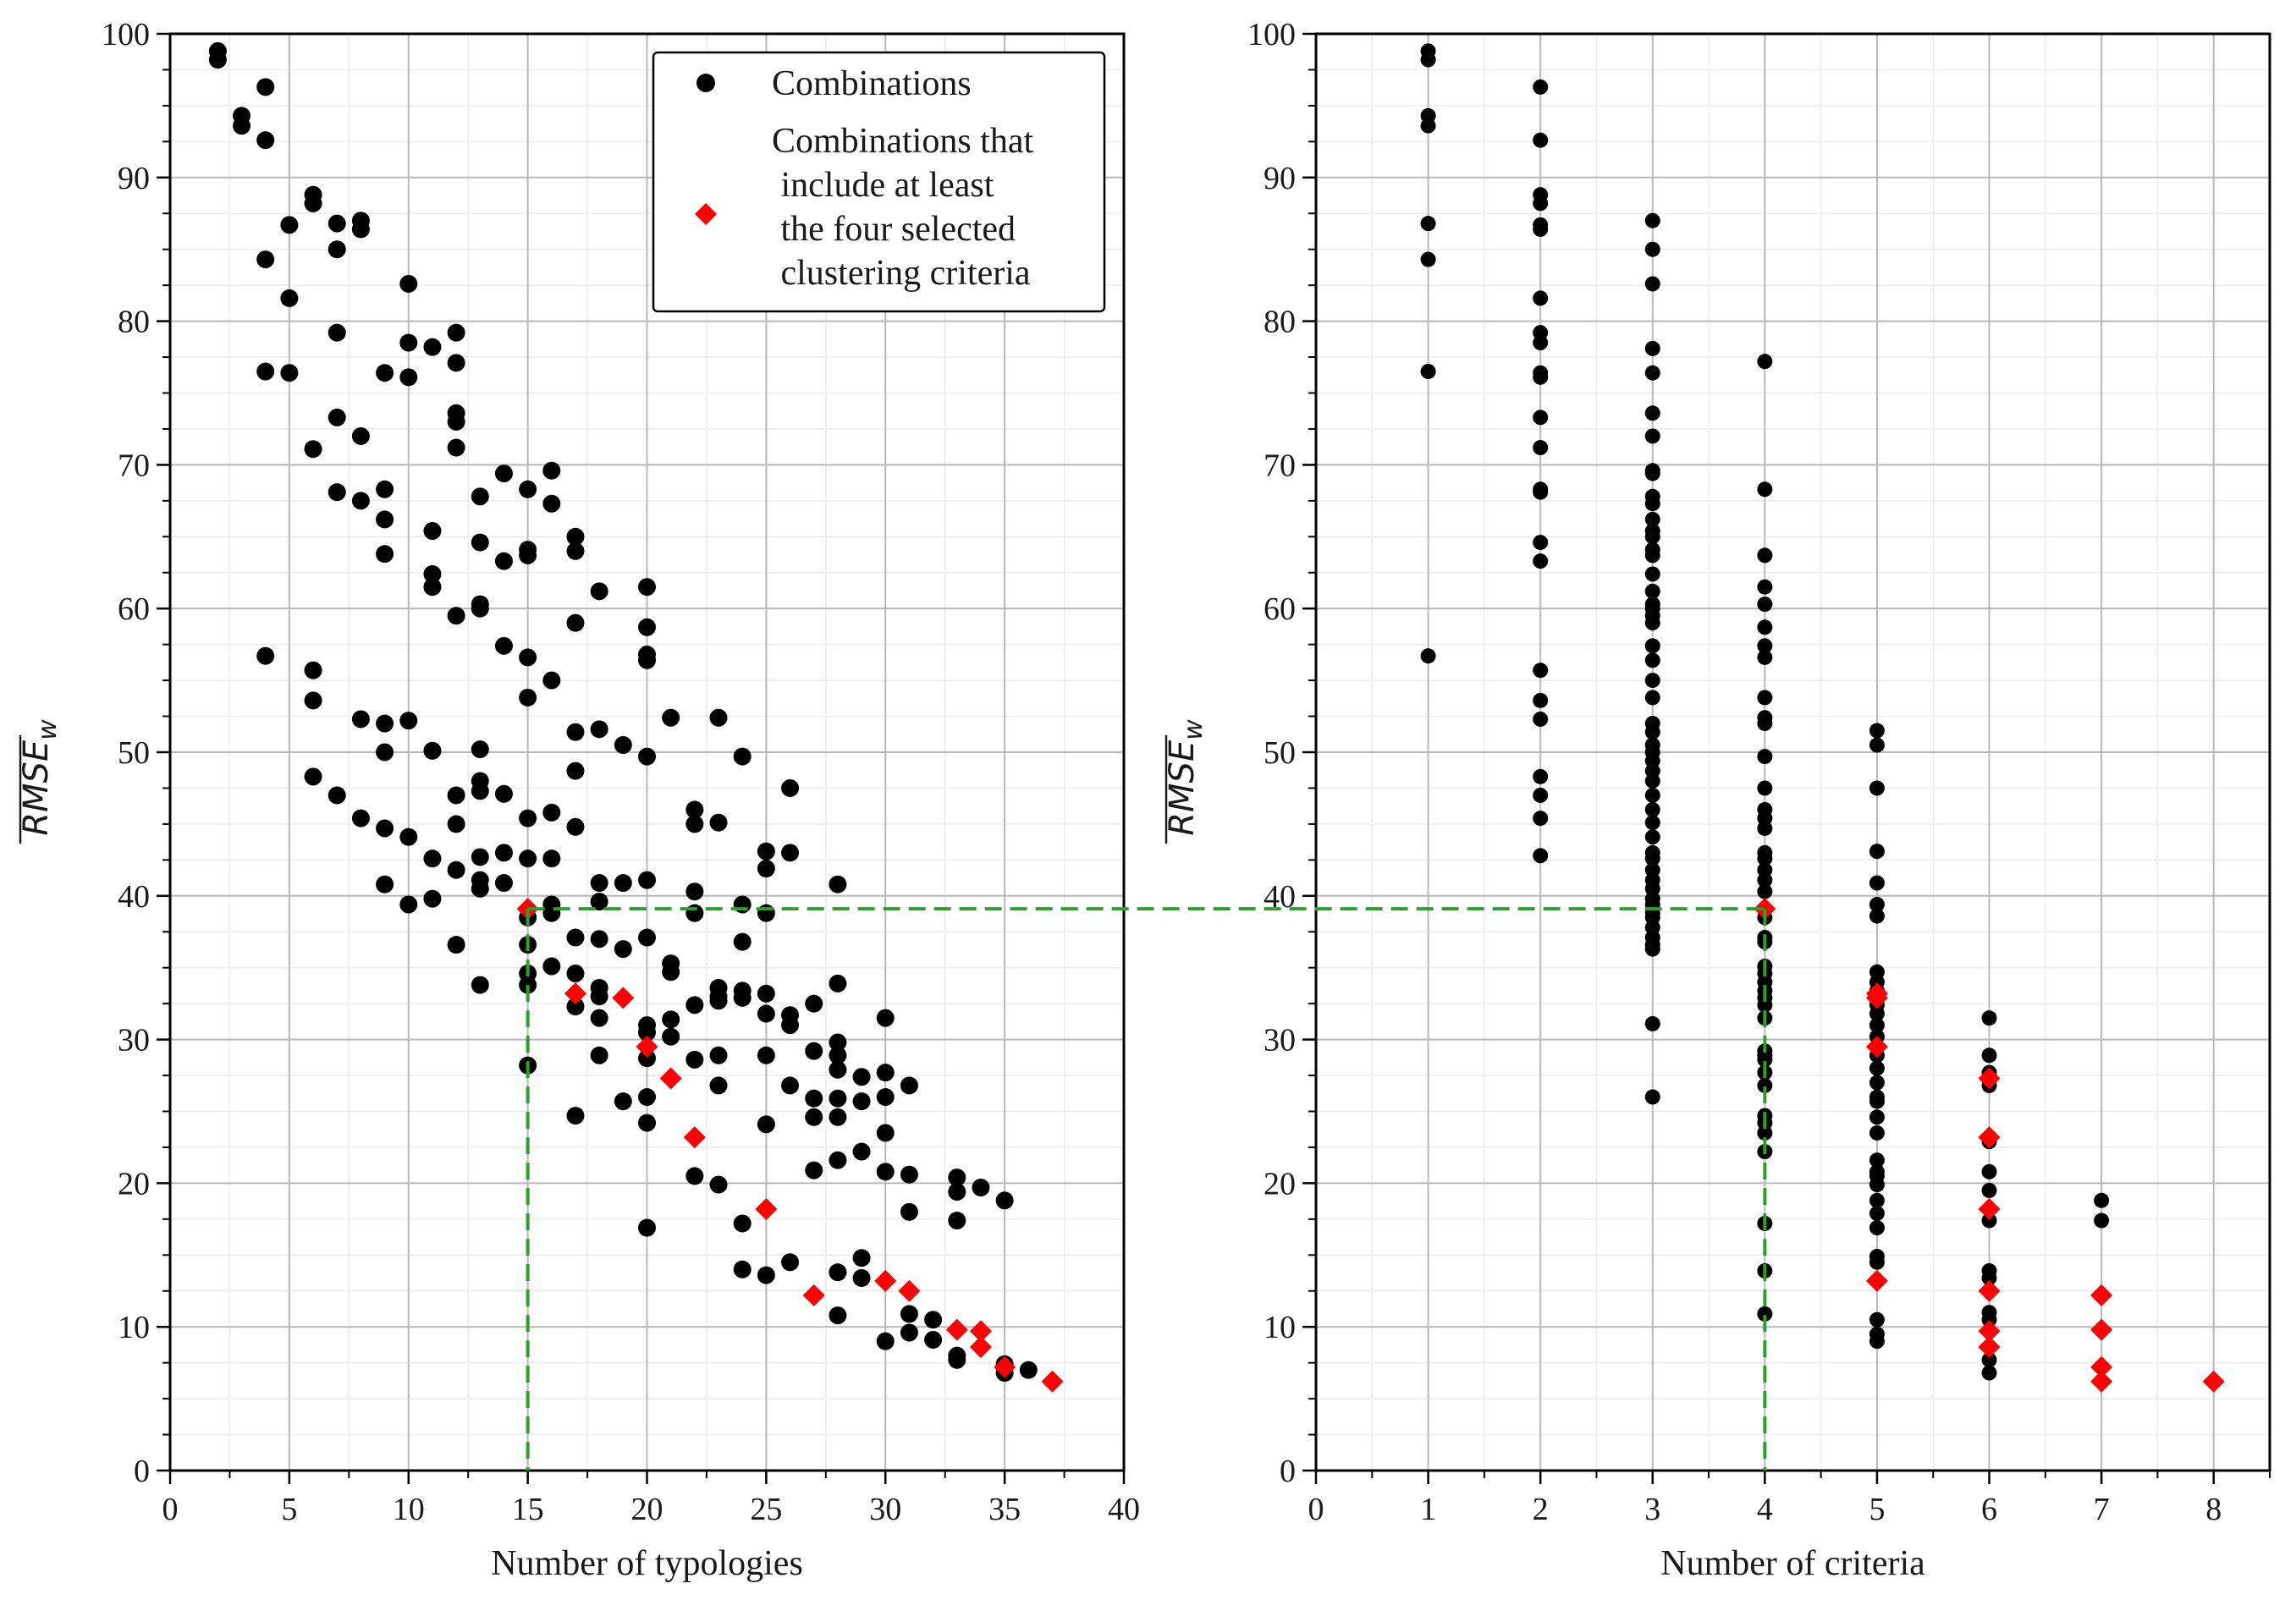  Describe the element at coordinates (879, 182) in the screenshot. I see `legend-box` at that location.